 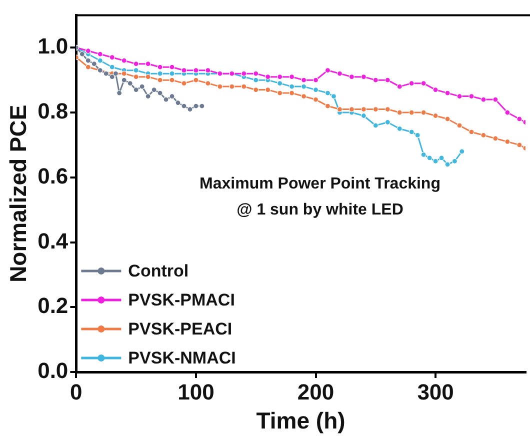 I want to click on x-tick-label: 300, so click(x=435, y=391).